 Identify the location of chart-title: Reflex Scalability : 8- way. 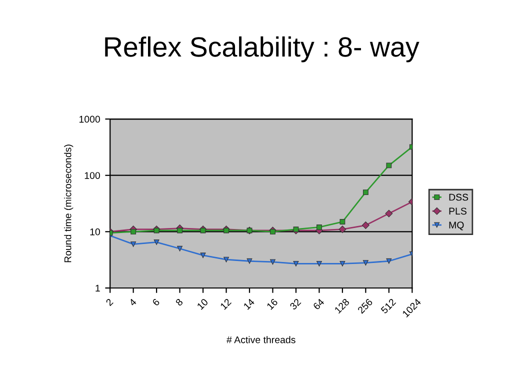
(262, 49).